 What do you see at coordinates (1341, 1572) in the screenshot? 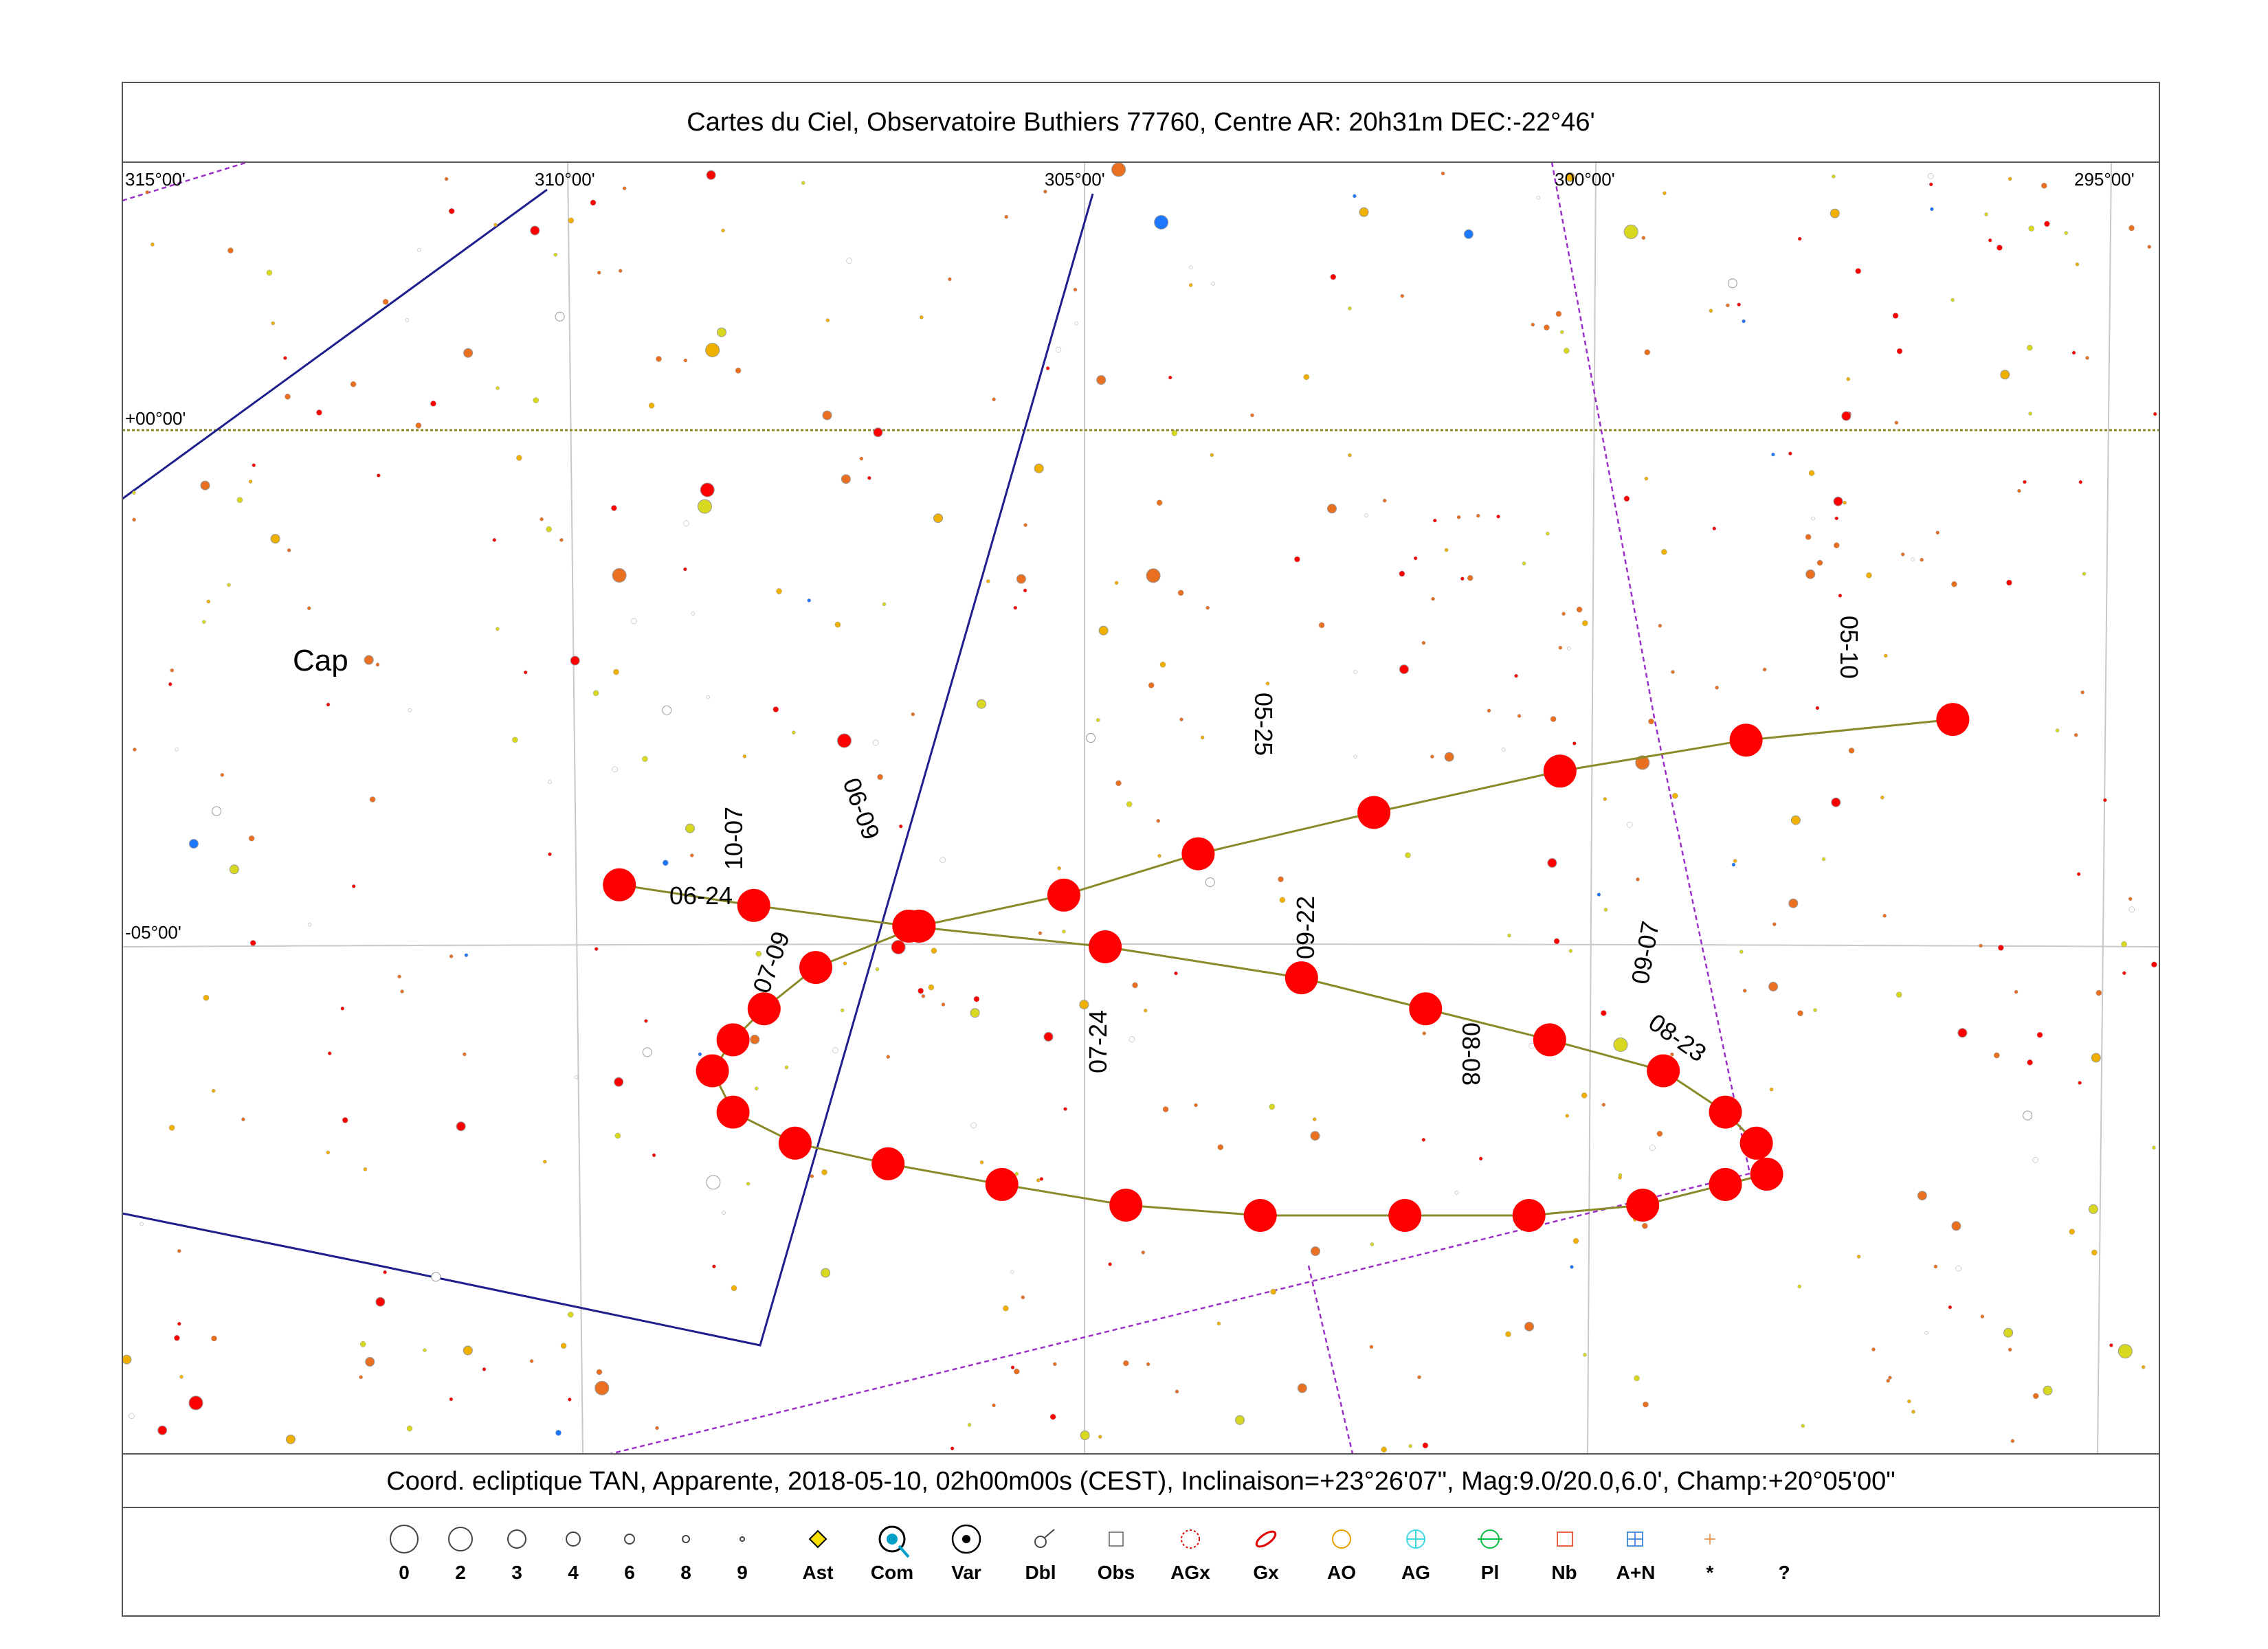
I see `legend-label-ao: AO` at bounding box center [1341, 1572].